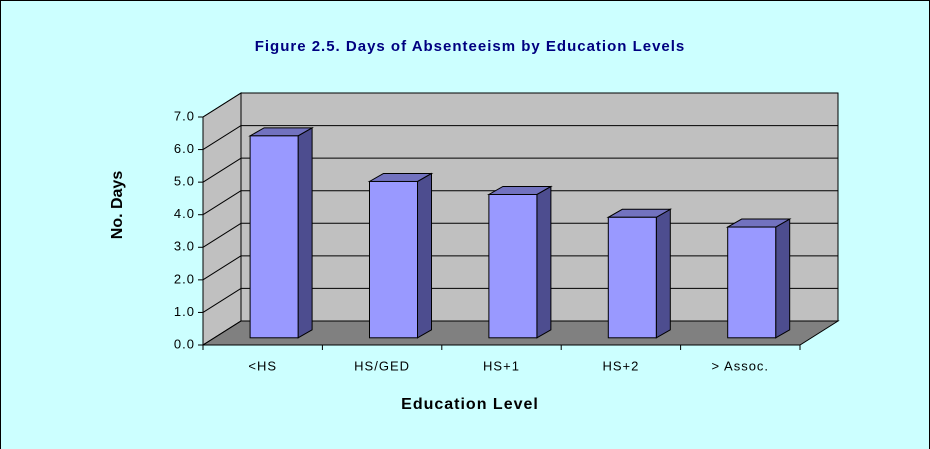  I want to click on y-tick-label: 2.0, so click(184, 278).